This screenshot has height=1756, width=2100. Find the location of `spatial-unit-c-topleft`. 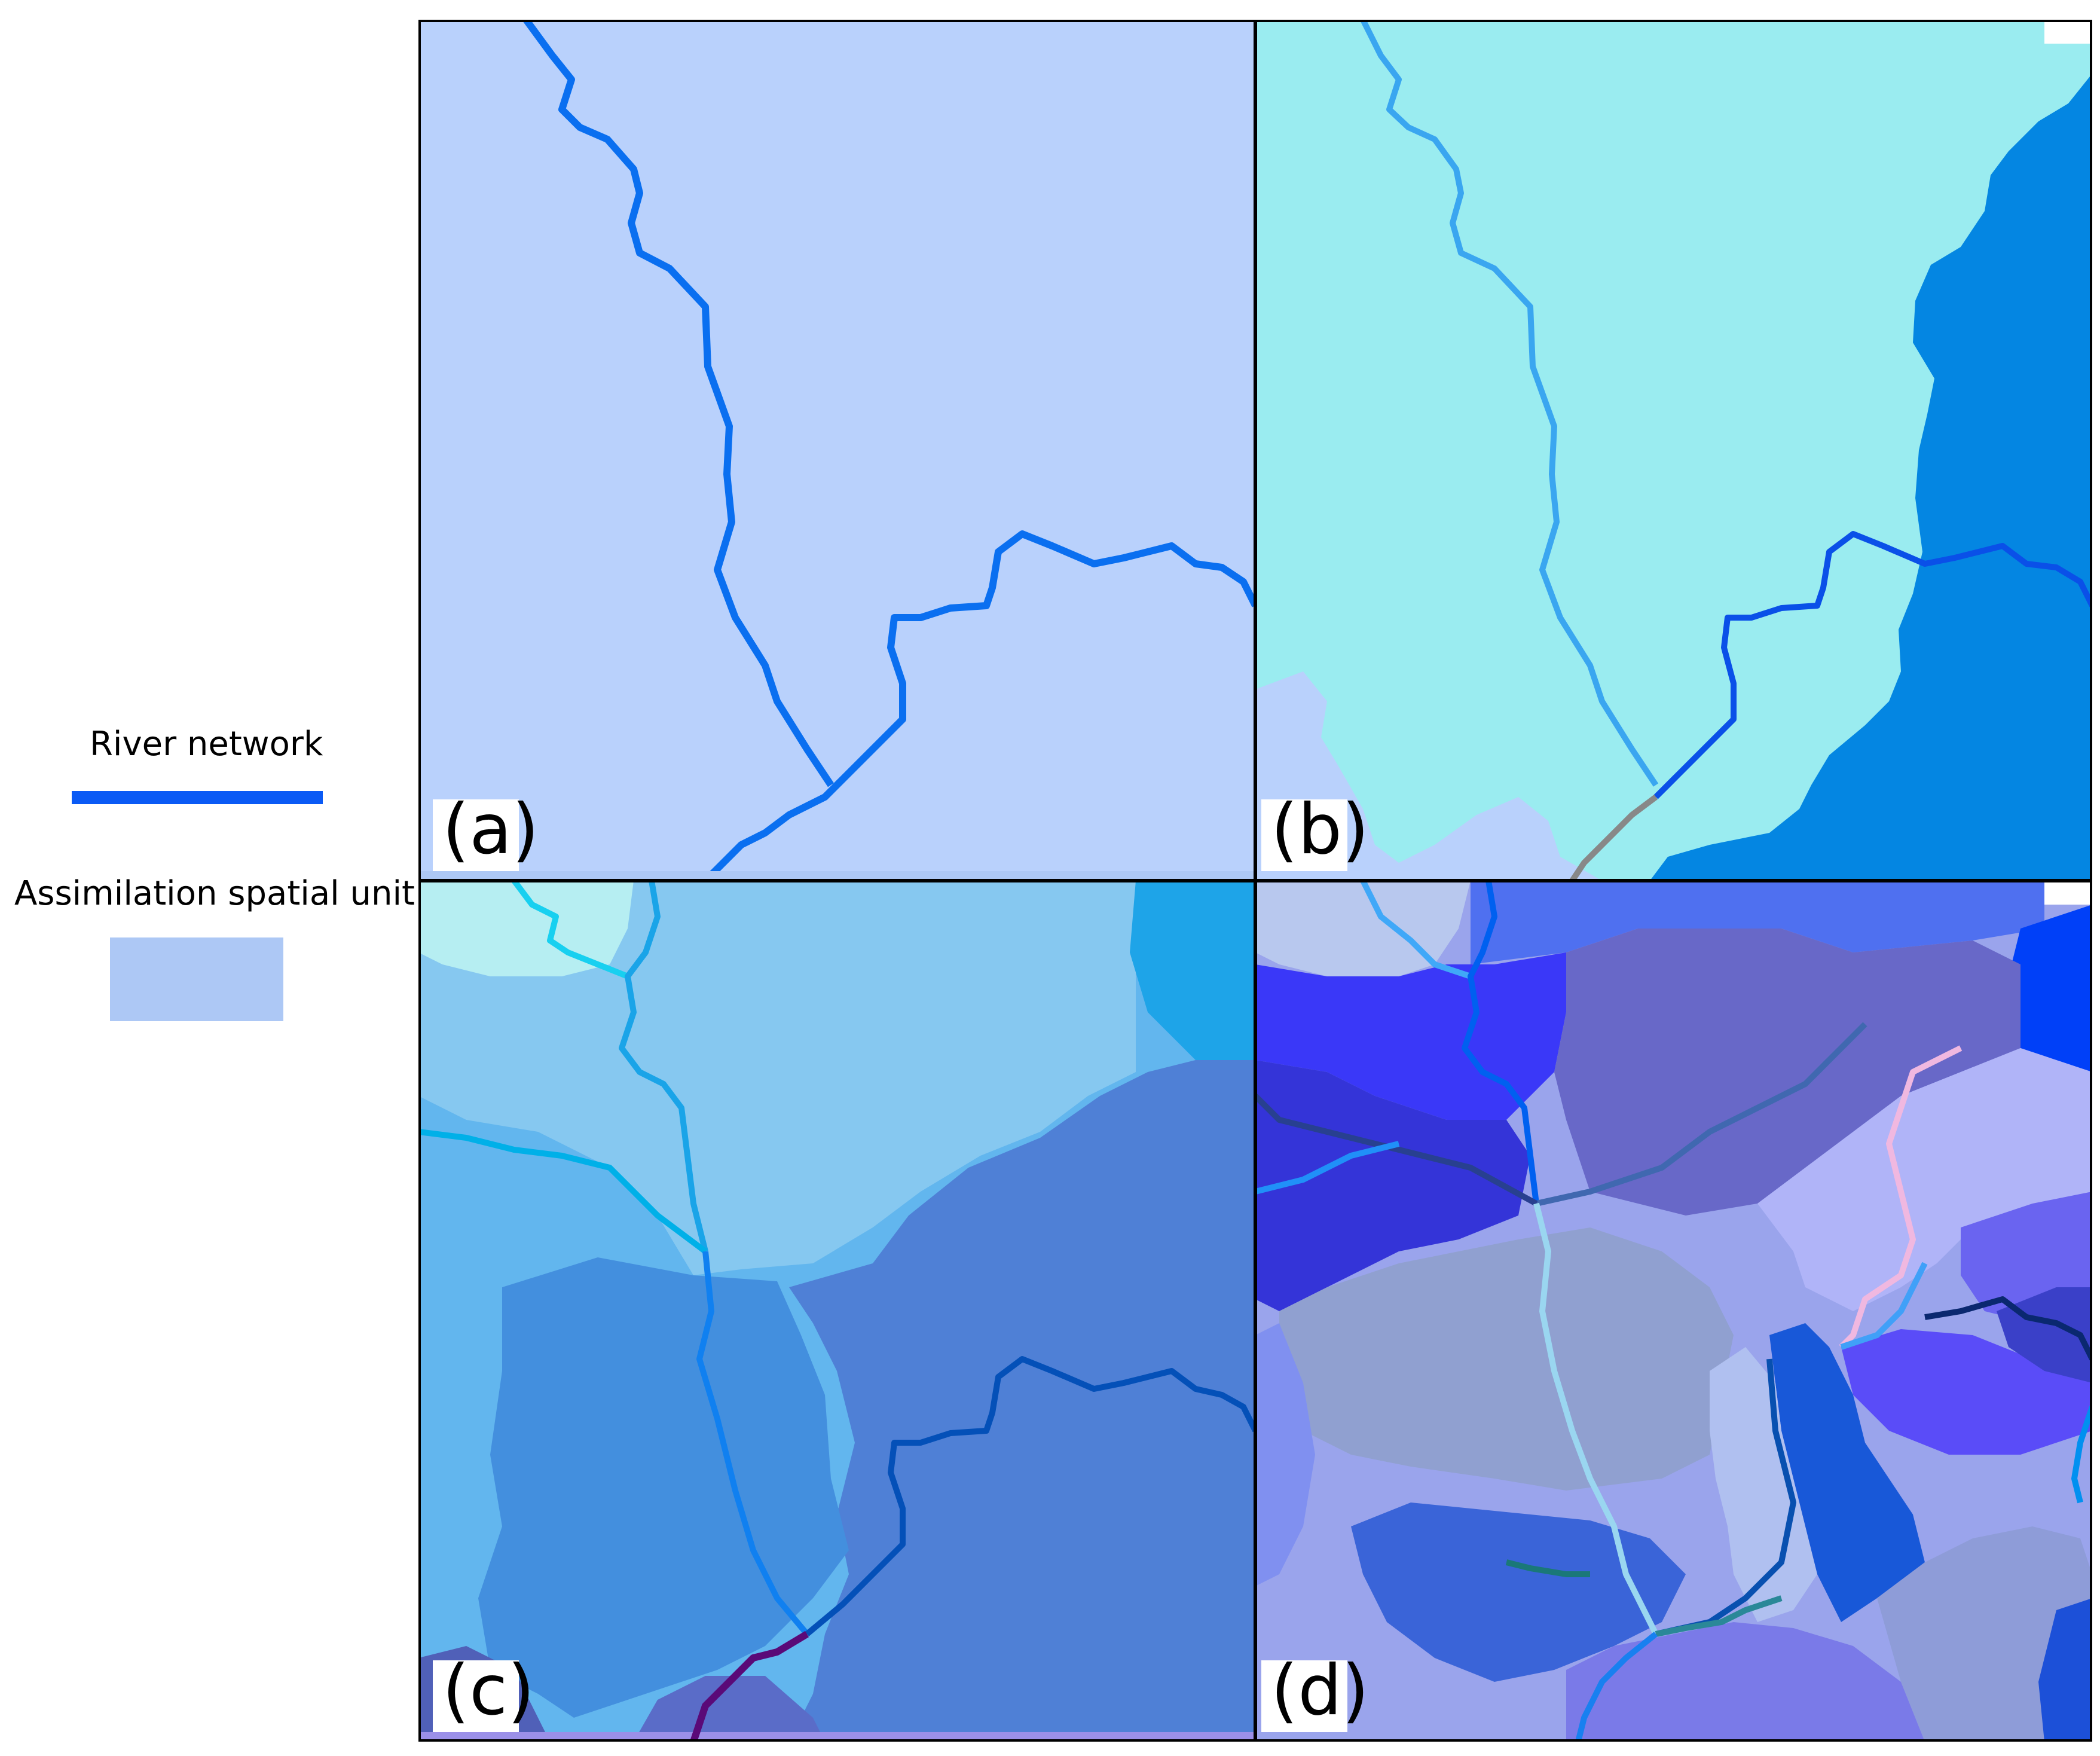

spatial-unit-c-topleft is located at coordinates (526, 929).